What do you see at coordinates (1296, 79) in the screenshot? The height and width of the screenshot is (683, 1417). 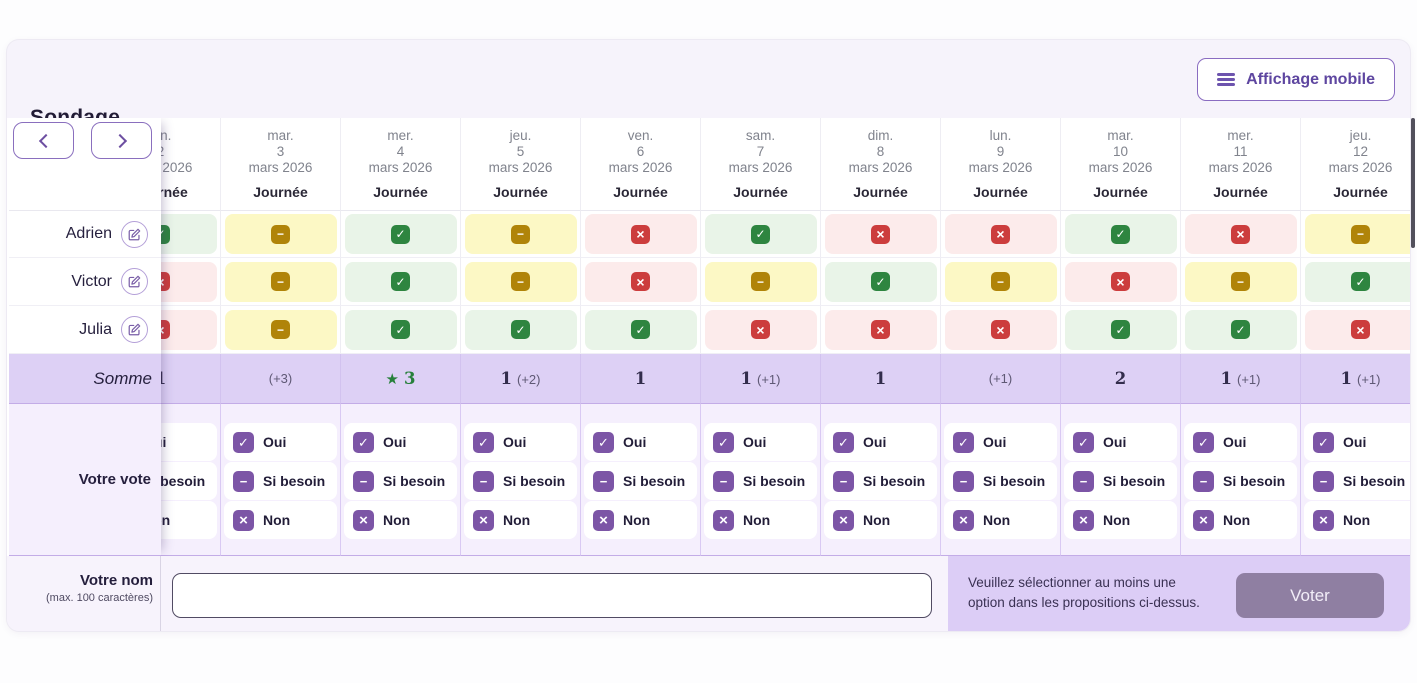 I see `mobile-view-button: Affichage mobile` at bounding box center [1296, 79].